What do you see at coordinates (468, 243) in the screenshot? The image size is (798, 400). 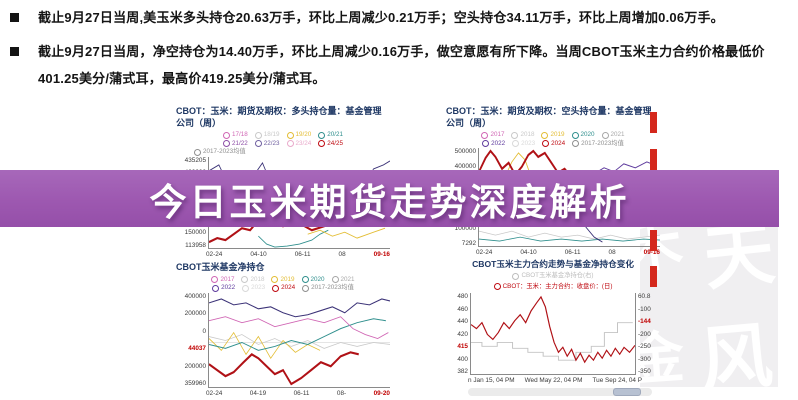 I see `axis-tick: 7292` at bounding box center [468, 243].